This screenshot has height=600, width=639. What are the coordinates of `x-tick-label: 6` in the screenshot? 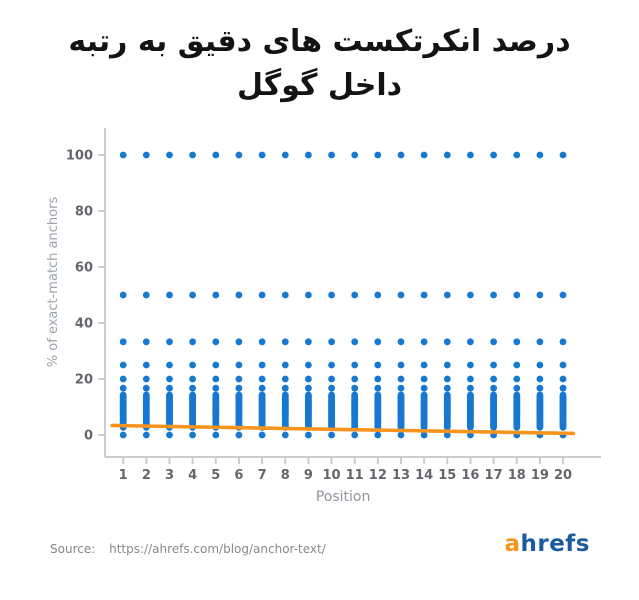 It's located at (238, 475).